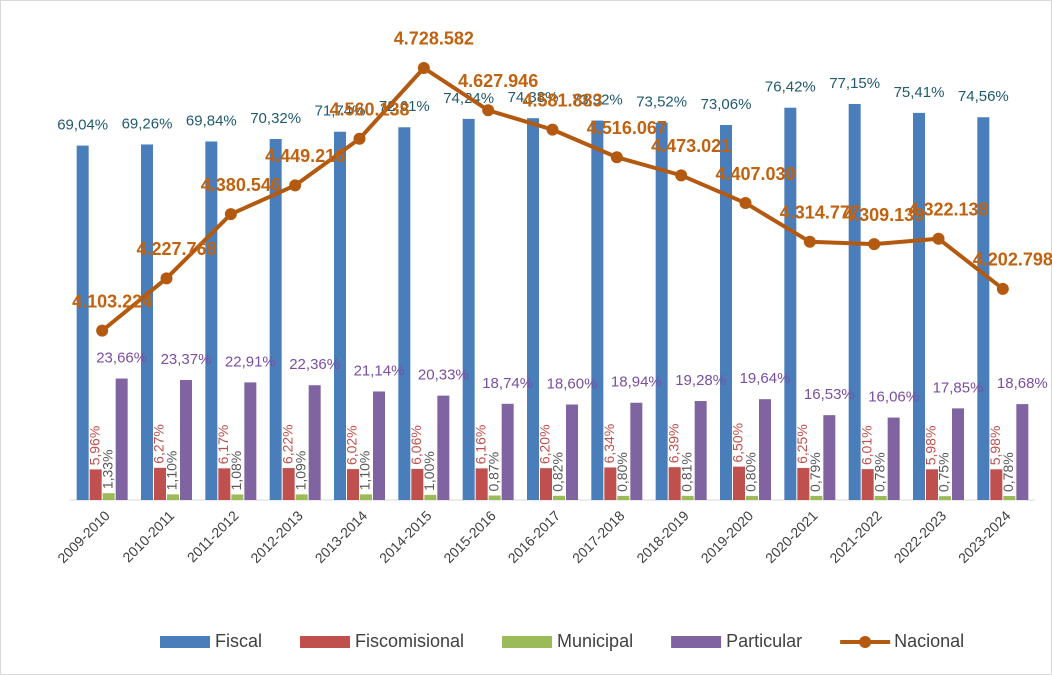  I want to click on data-label: 73,52%, so click(661, 102).